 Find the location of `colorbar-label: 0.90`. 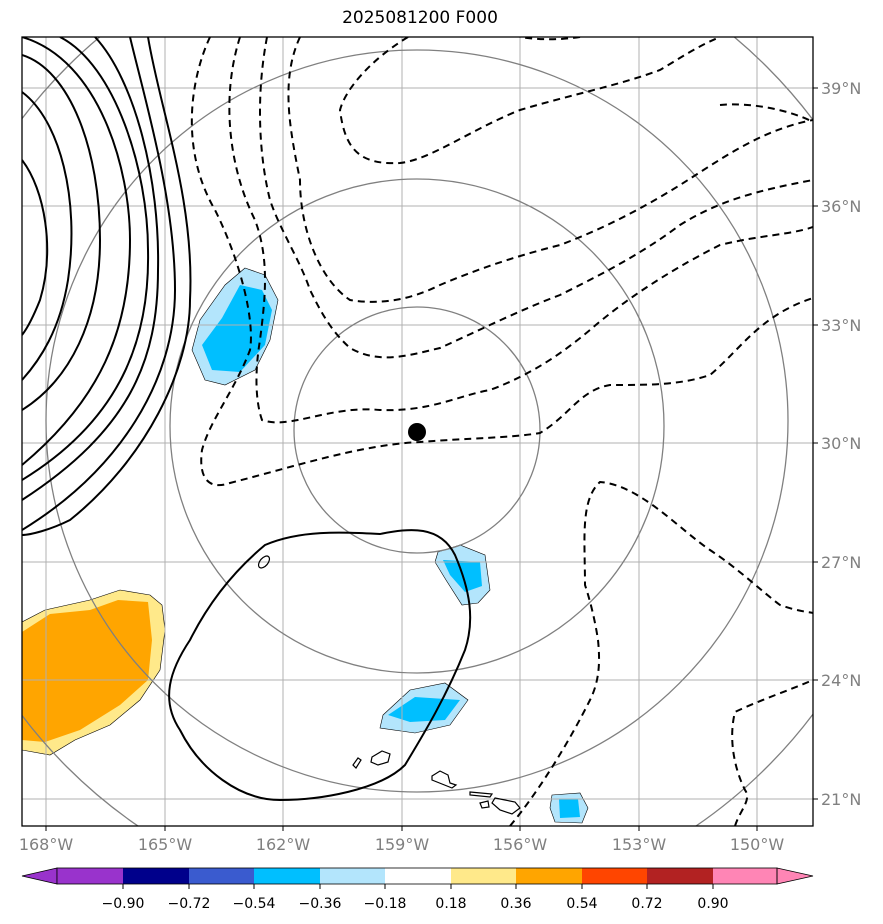

colorbar-label: 0.90 is located at coordinates (712, 904).